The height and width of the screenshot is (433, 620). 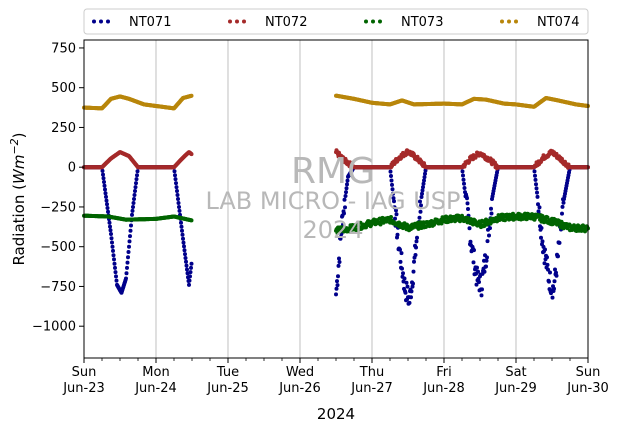 I want to click on x-tick-label-date: Jun-23, so click(x=83, y=388).